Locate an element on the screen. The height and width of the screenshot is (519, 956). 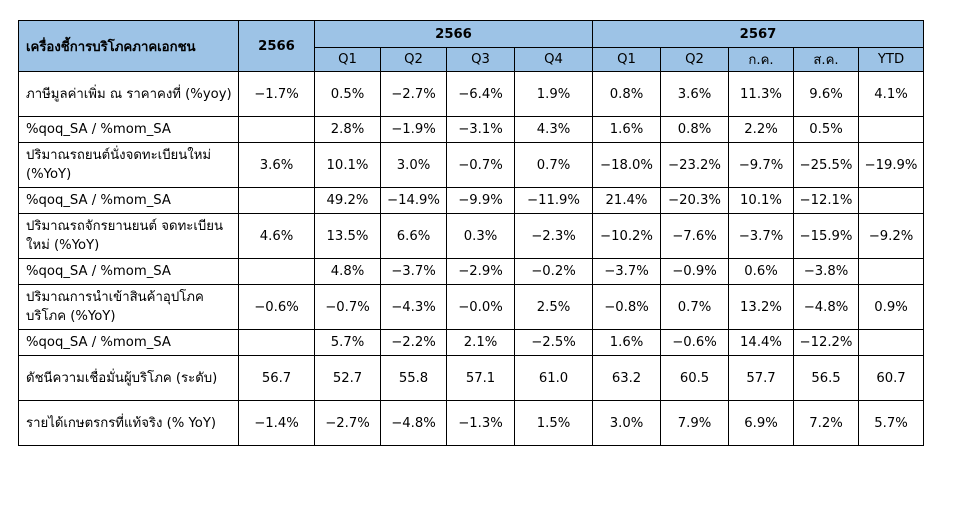
table-cell: 57.1 is located at coordinates (480, 378).